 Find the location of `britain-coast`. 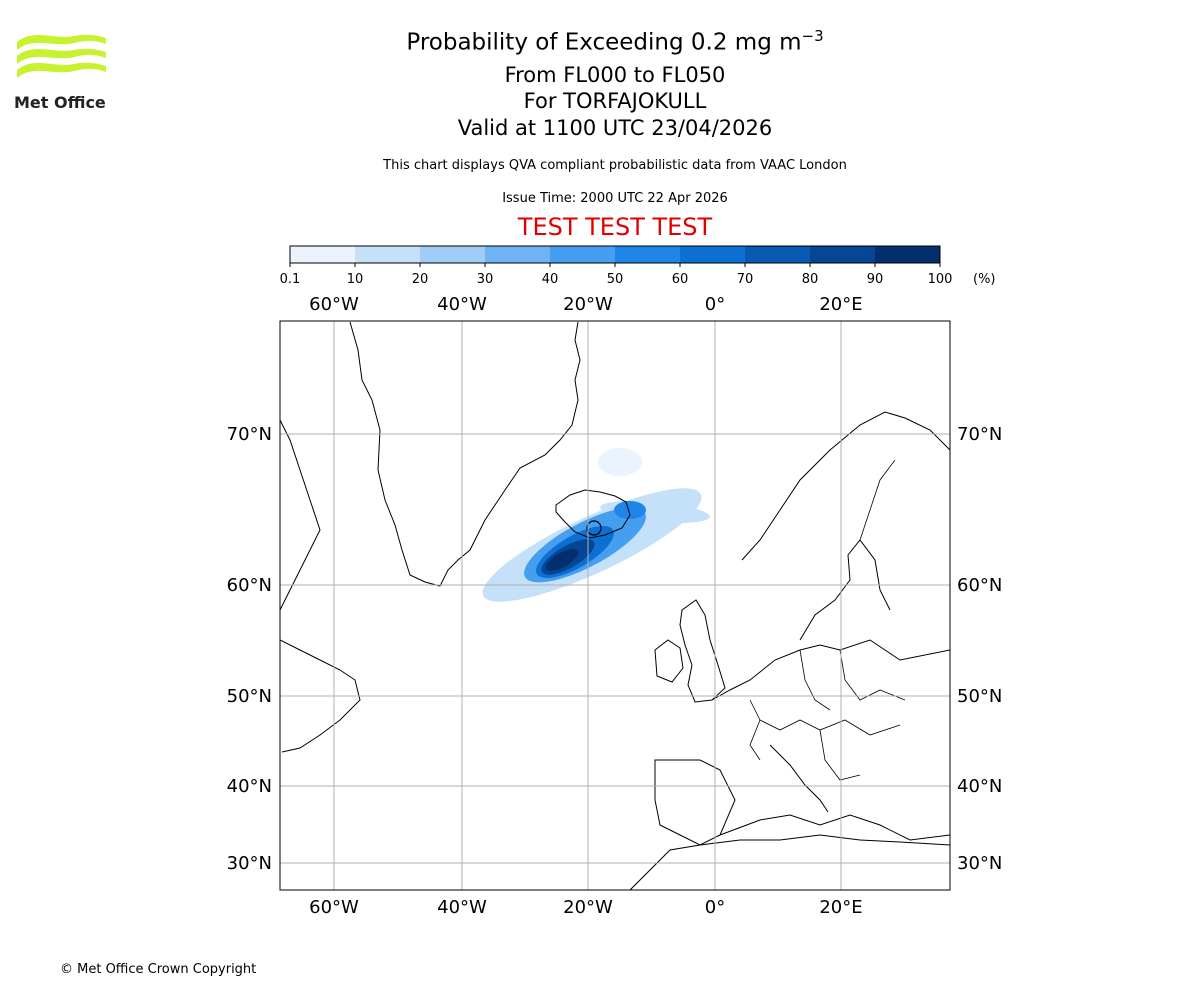

britain-coast is located at coordinates (702, 651).